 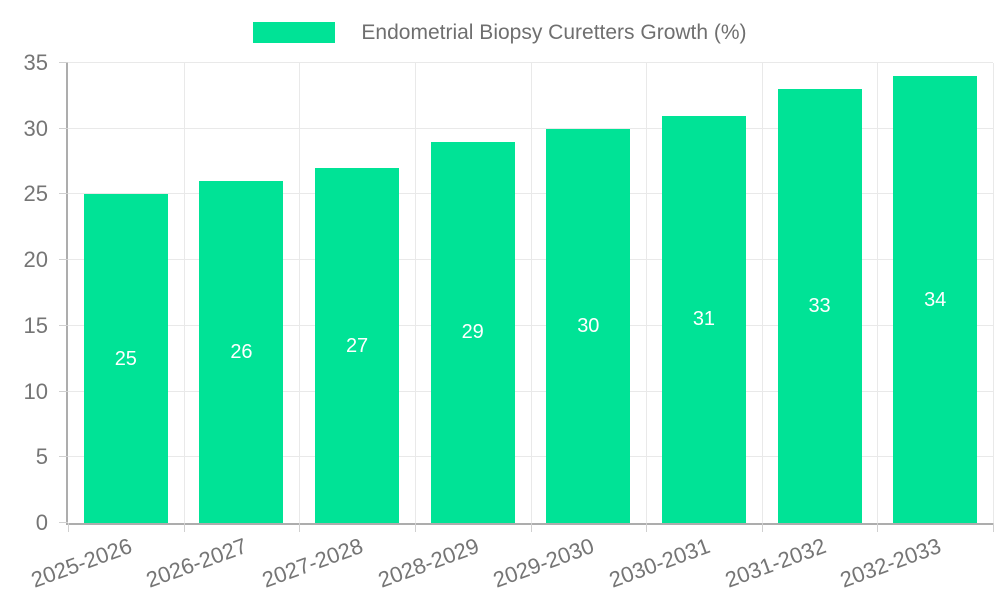 I want to click on h-gridline, so click(x=530, y=62).